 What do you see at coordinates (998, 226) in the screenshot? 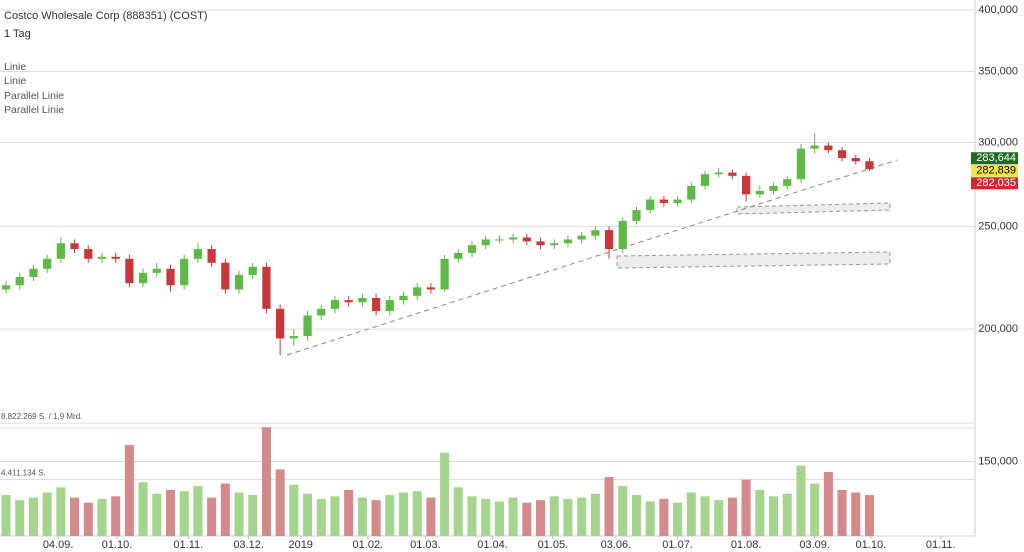
I see `y-tick-label: 250,000` at bounding box center [998, 226].